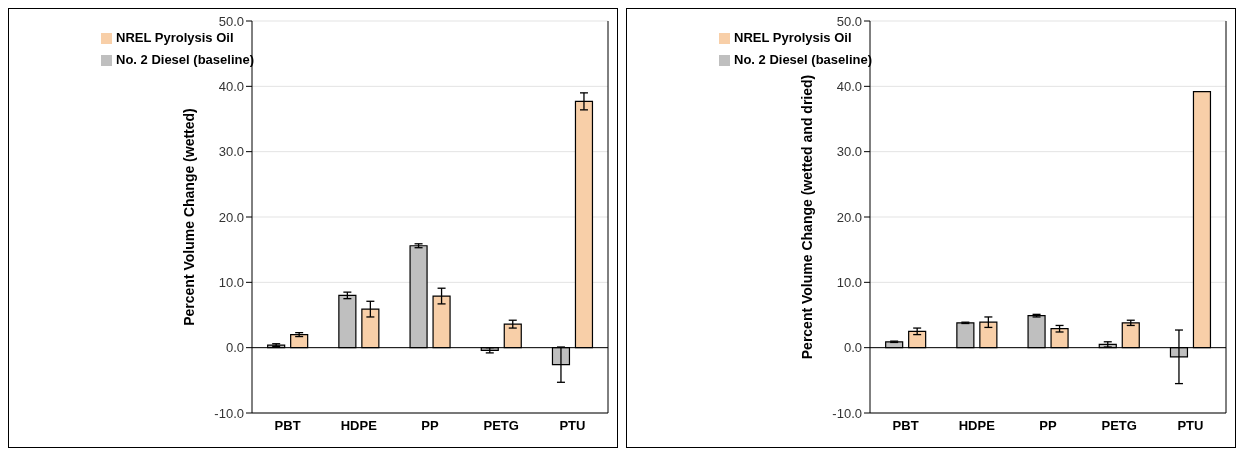 This screenshot has width=1243, height=453. What do you see at coordinates (806, 217) in the screenshot?
I see `y-axis-title: Percent Volume Change (wetted and dried)` at bounding box center [806, 217].